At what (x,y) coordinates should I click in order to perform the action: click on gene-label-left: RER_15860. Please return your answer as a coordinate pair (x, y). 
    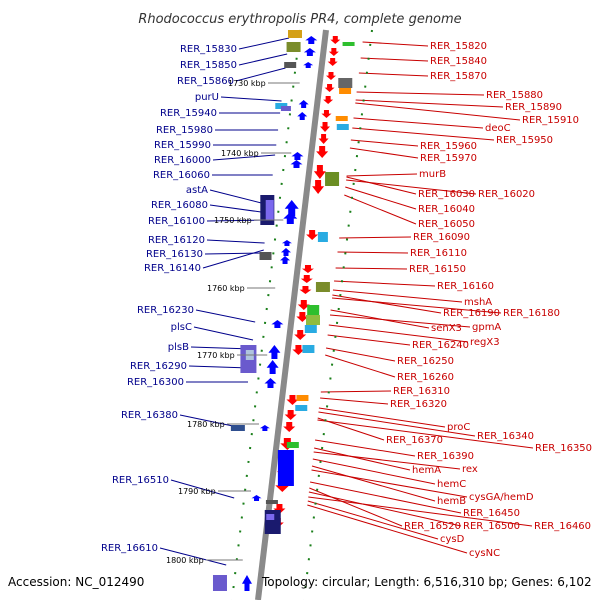
    Looking at the image, I should click on (205, 81).